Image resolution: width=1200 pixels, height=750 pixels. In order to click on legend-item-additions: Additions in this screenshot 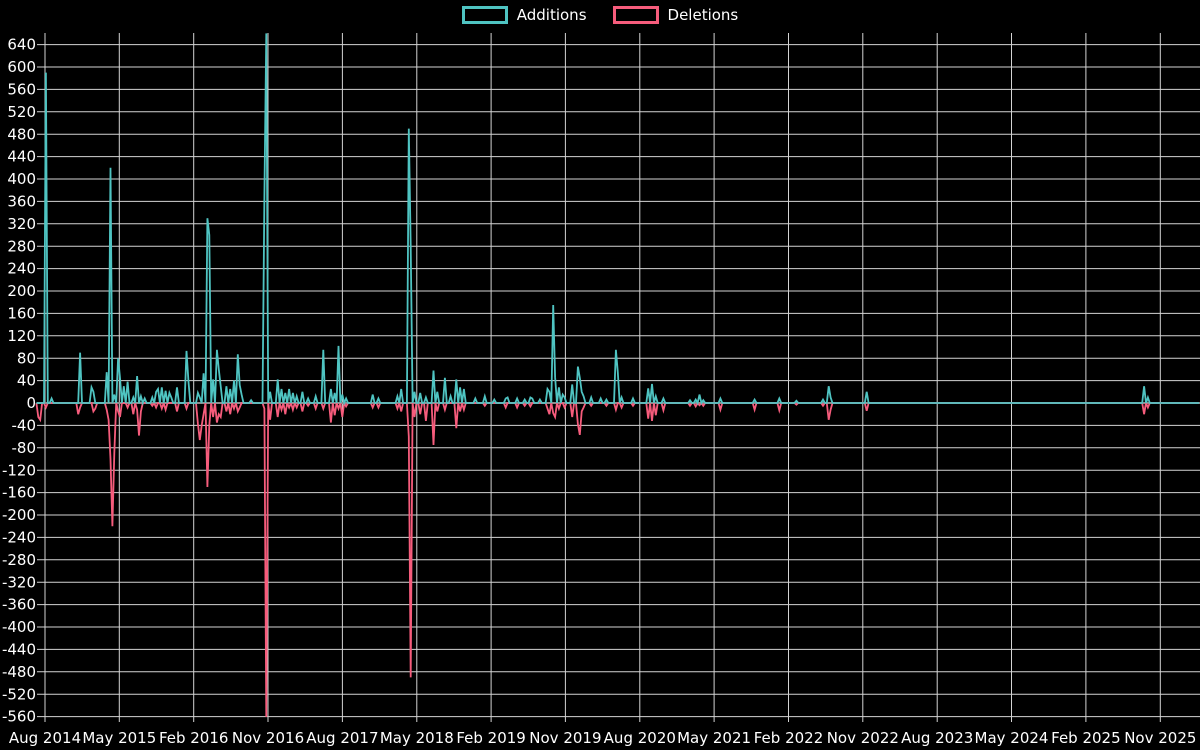, I will do `click(524, 15)`.